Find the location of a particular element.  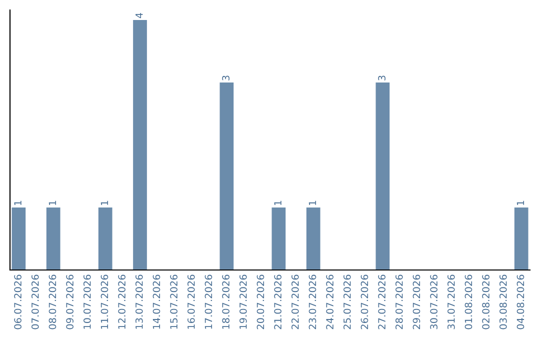

x-tick-label: 10.07.2026 is located at coordinates (87, 301).